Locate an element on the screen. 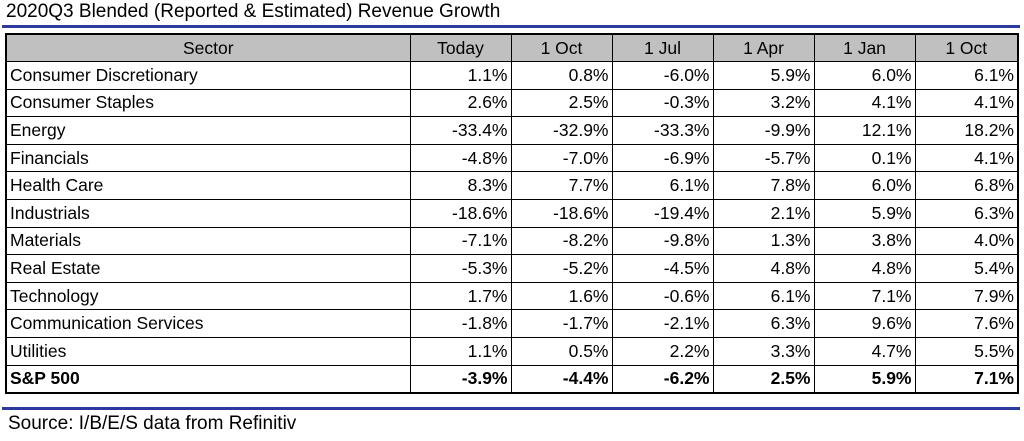  column-header-sector: Sector is located at coordinates (208, 48).